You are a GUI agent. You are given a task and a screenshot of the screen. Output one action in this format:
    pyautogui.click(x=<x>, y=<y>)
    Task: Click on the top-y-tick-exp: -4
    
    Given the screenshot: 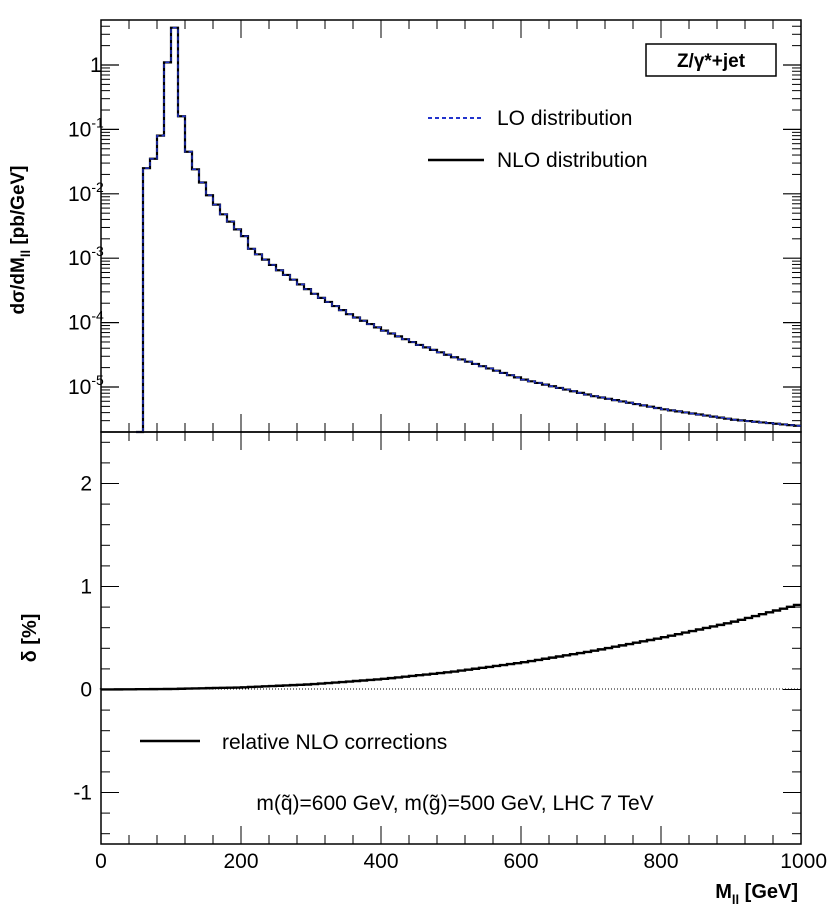 What is the action you would take?
    pyautogui.click(x=97, y=316)
    